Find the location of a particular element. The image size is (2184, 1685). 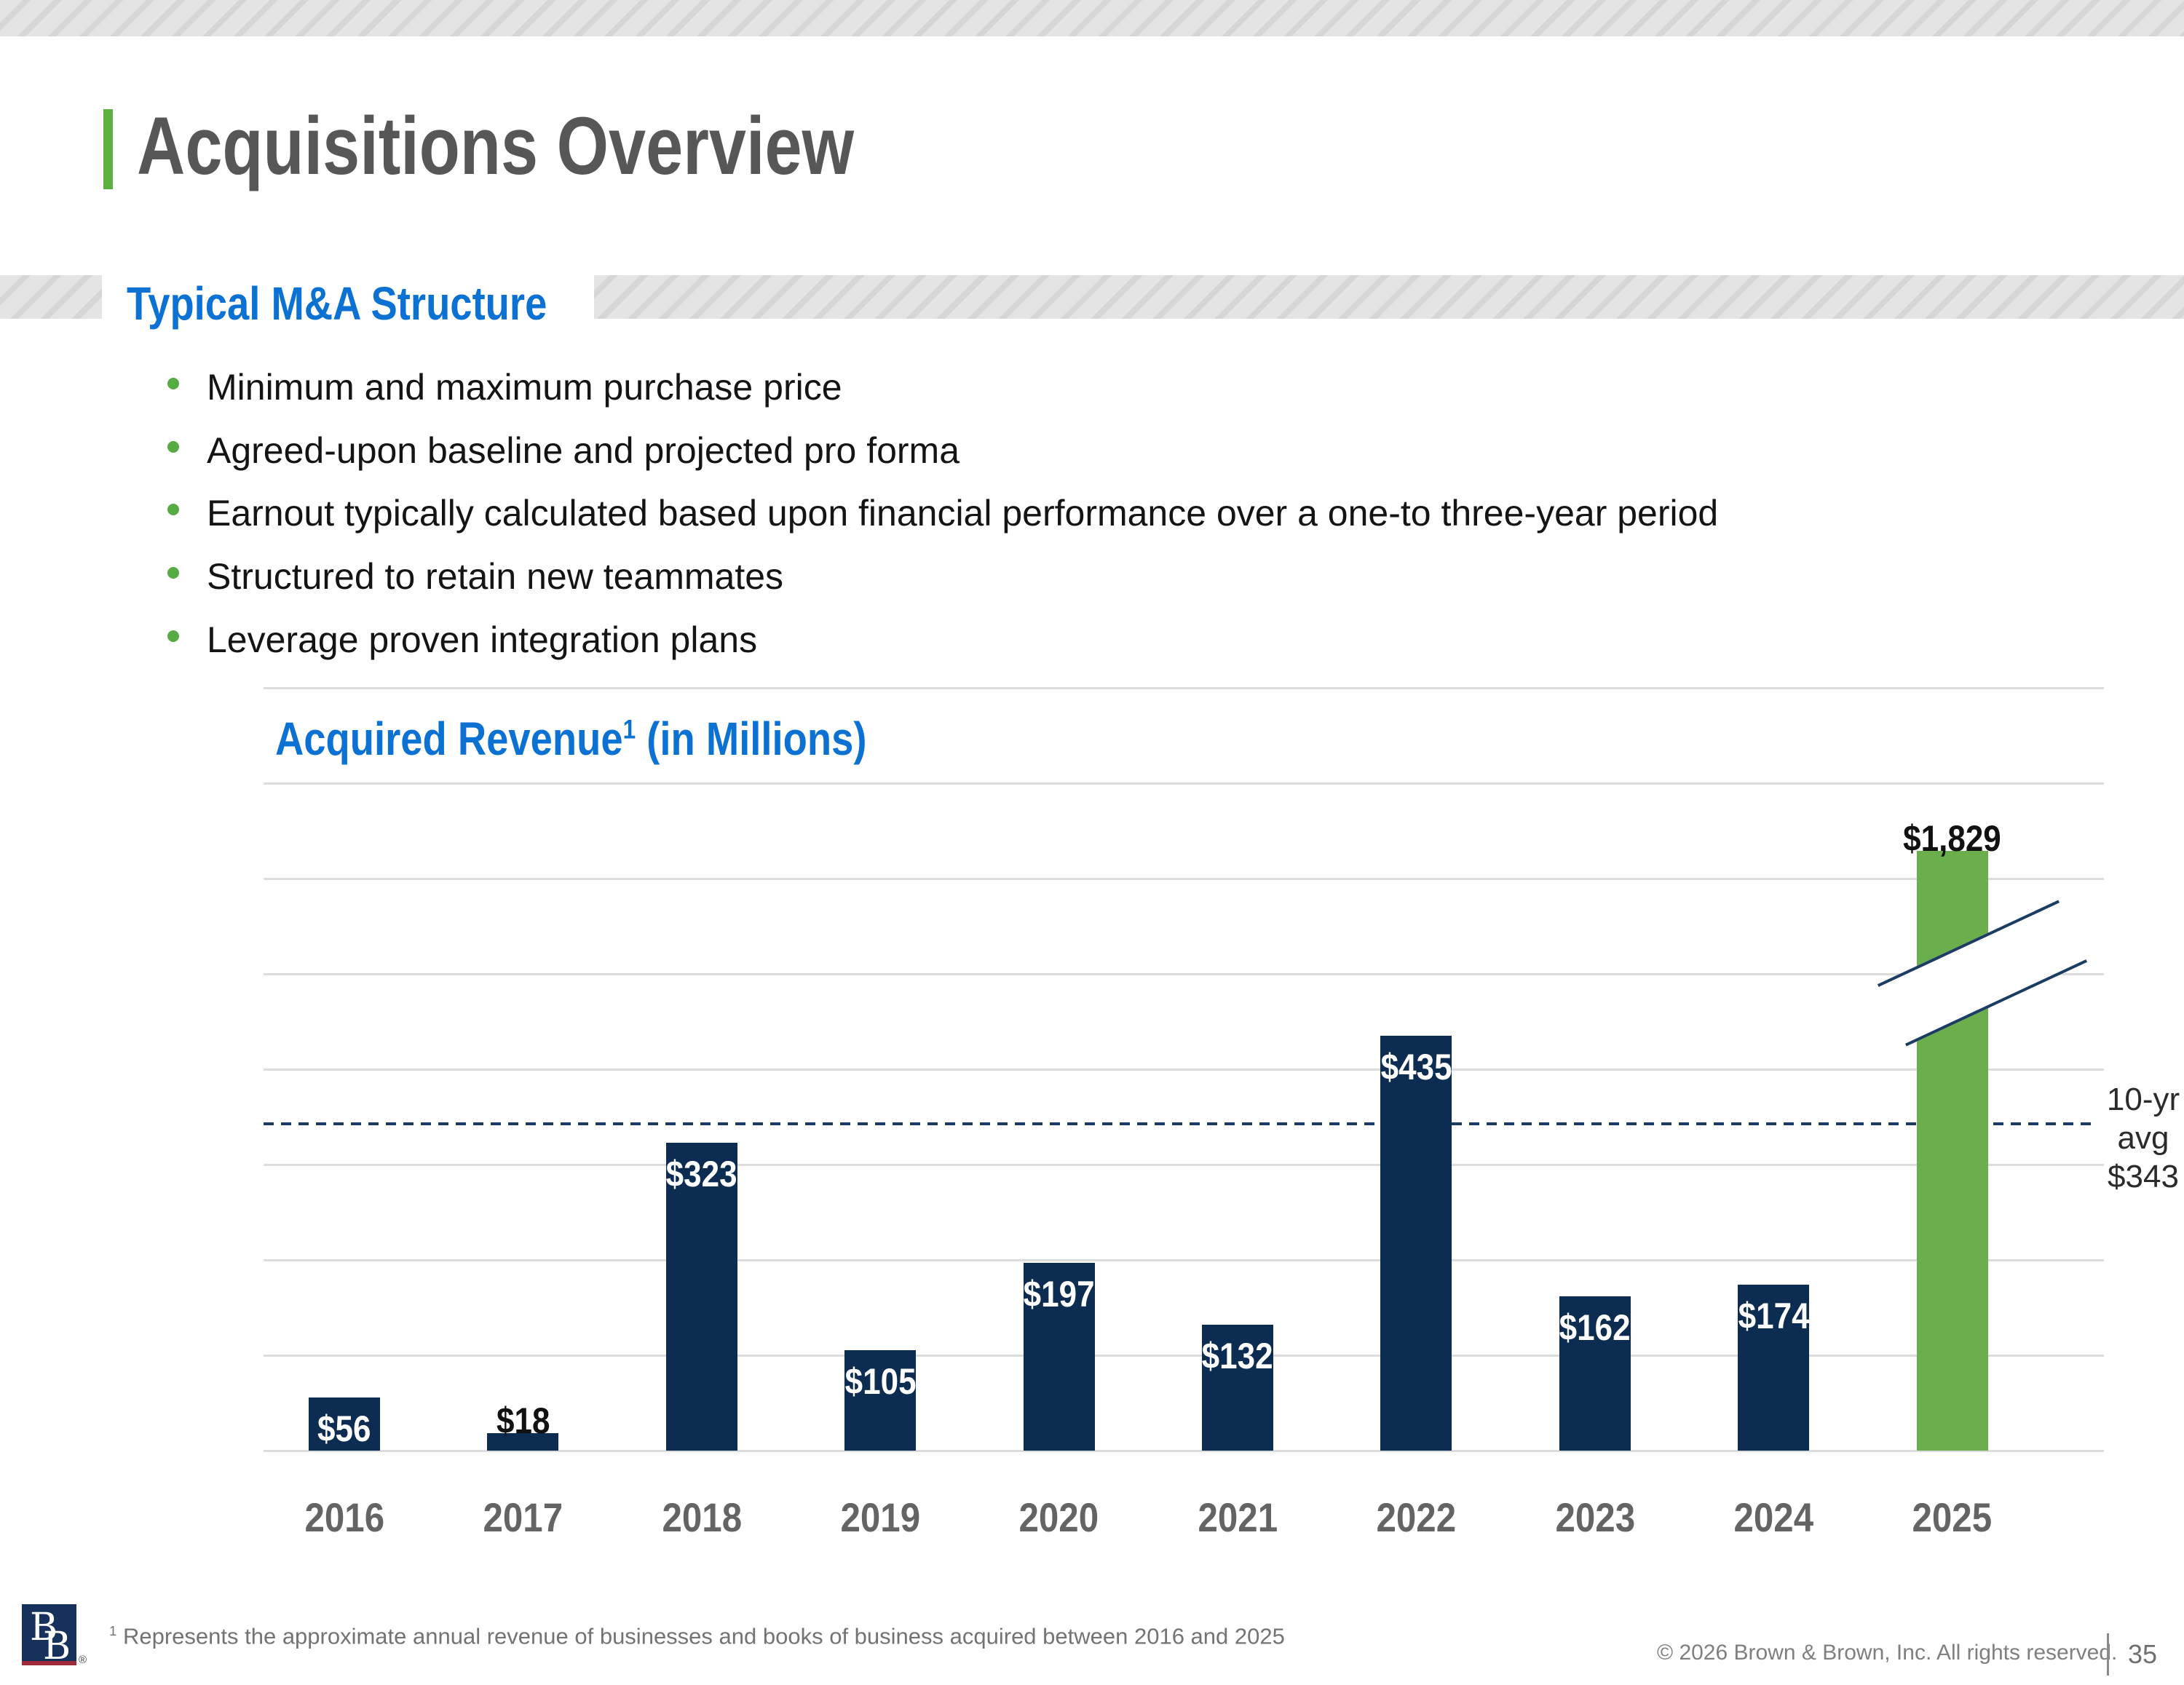

x-axis-label-2016: 2016 is located at coordinates (344, 1517).